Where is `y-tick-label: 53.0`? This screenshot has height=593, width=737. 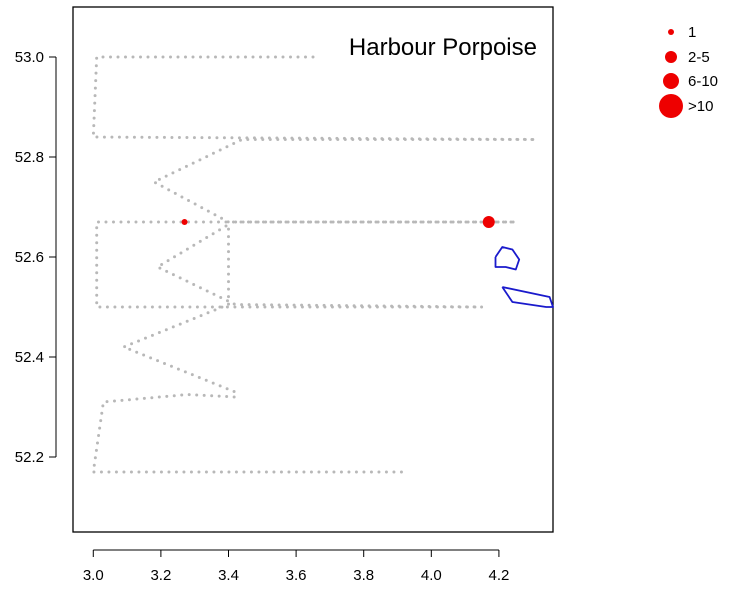 y-tick-label: 53.0 is located at coordinates (29, 57).